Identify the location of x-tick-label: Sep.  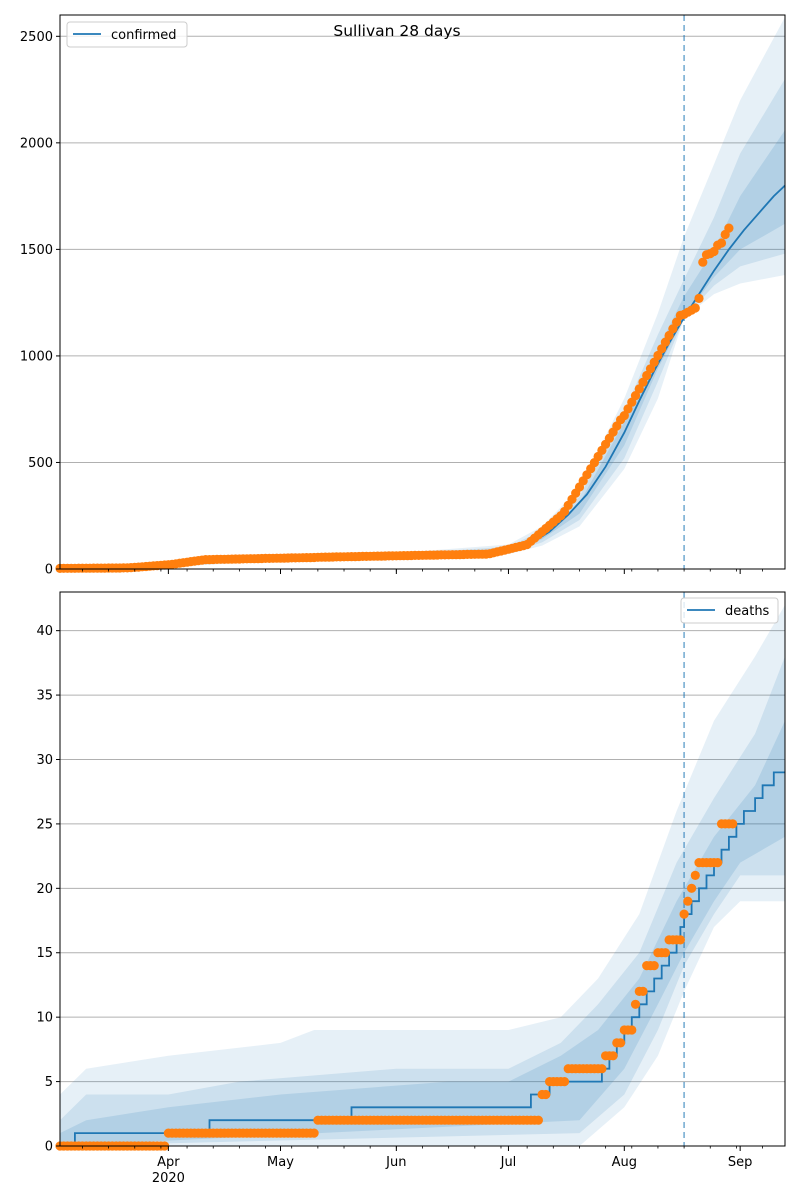
(740, 1162).